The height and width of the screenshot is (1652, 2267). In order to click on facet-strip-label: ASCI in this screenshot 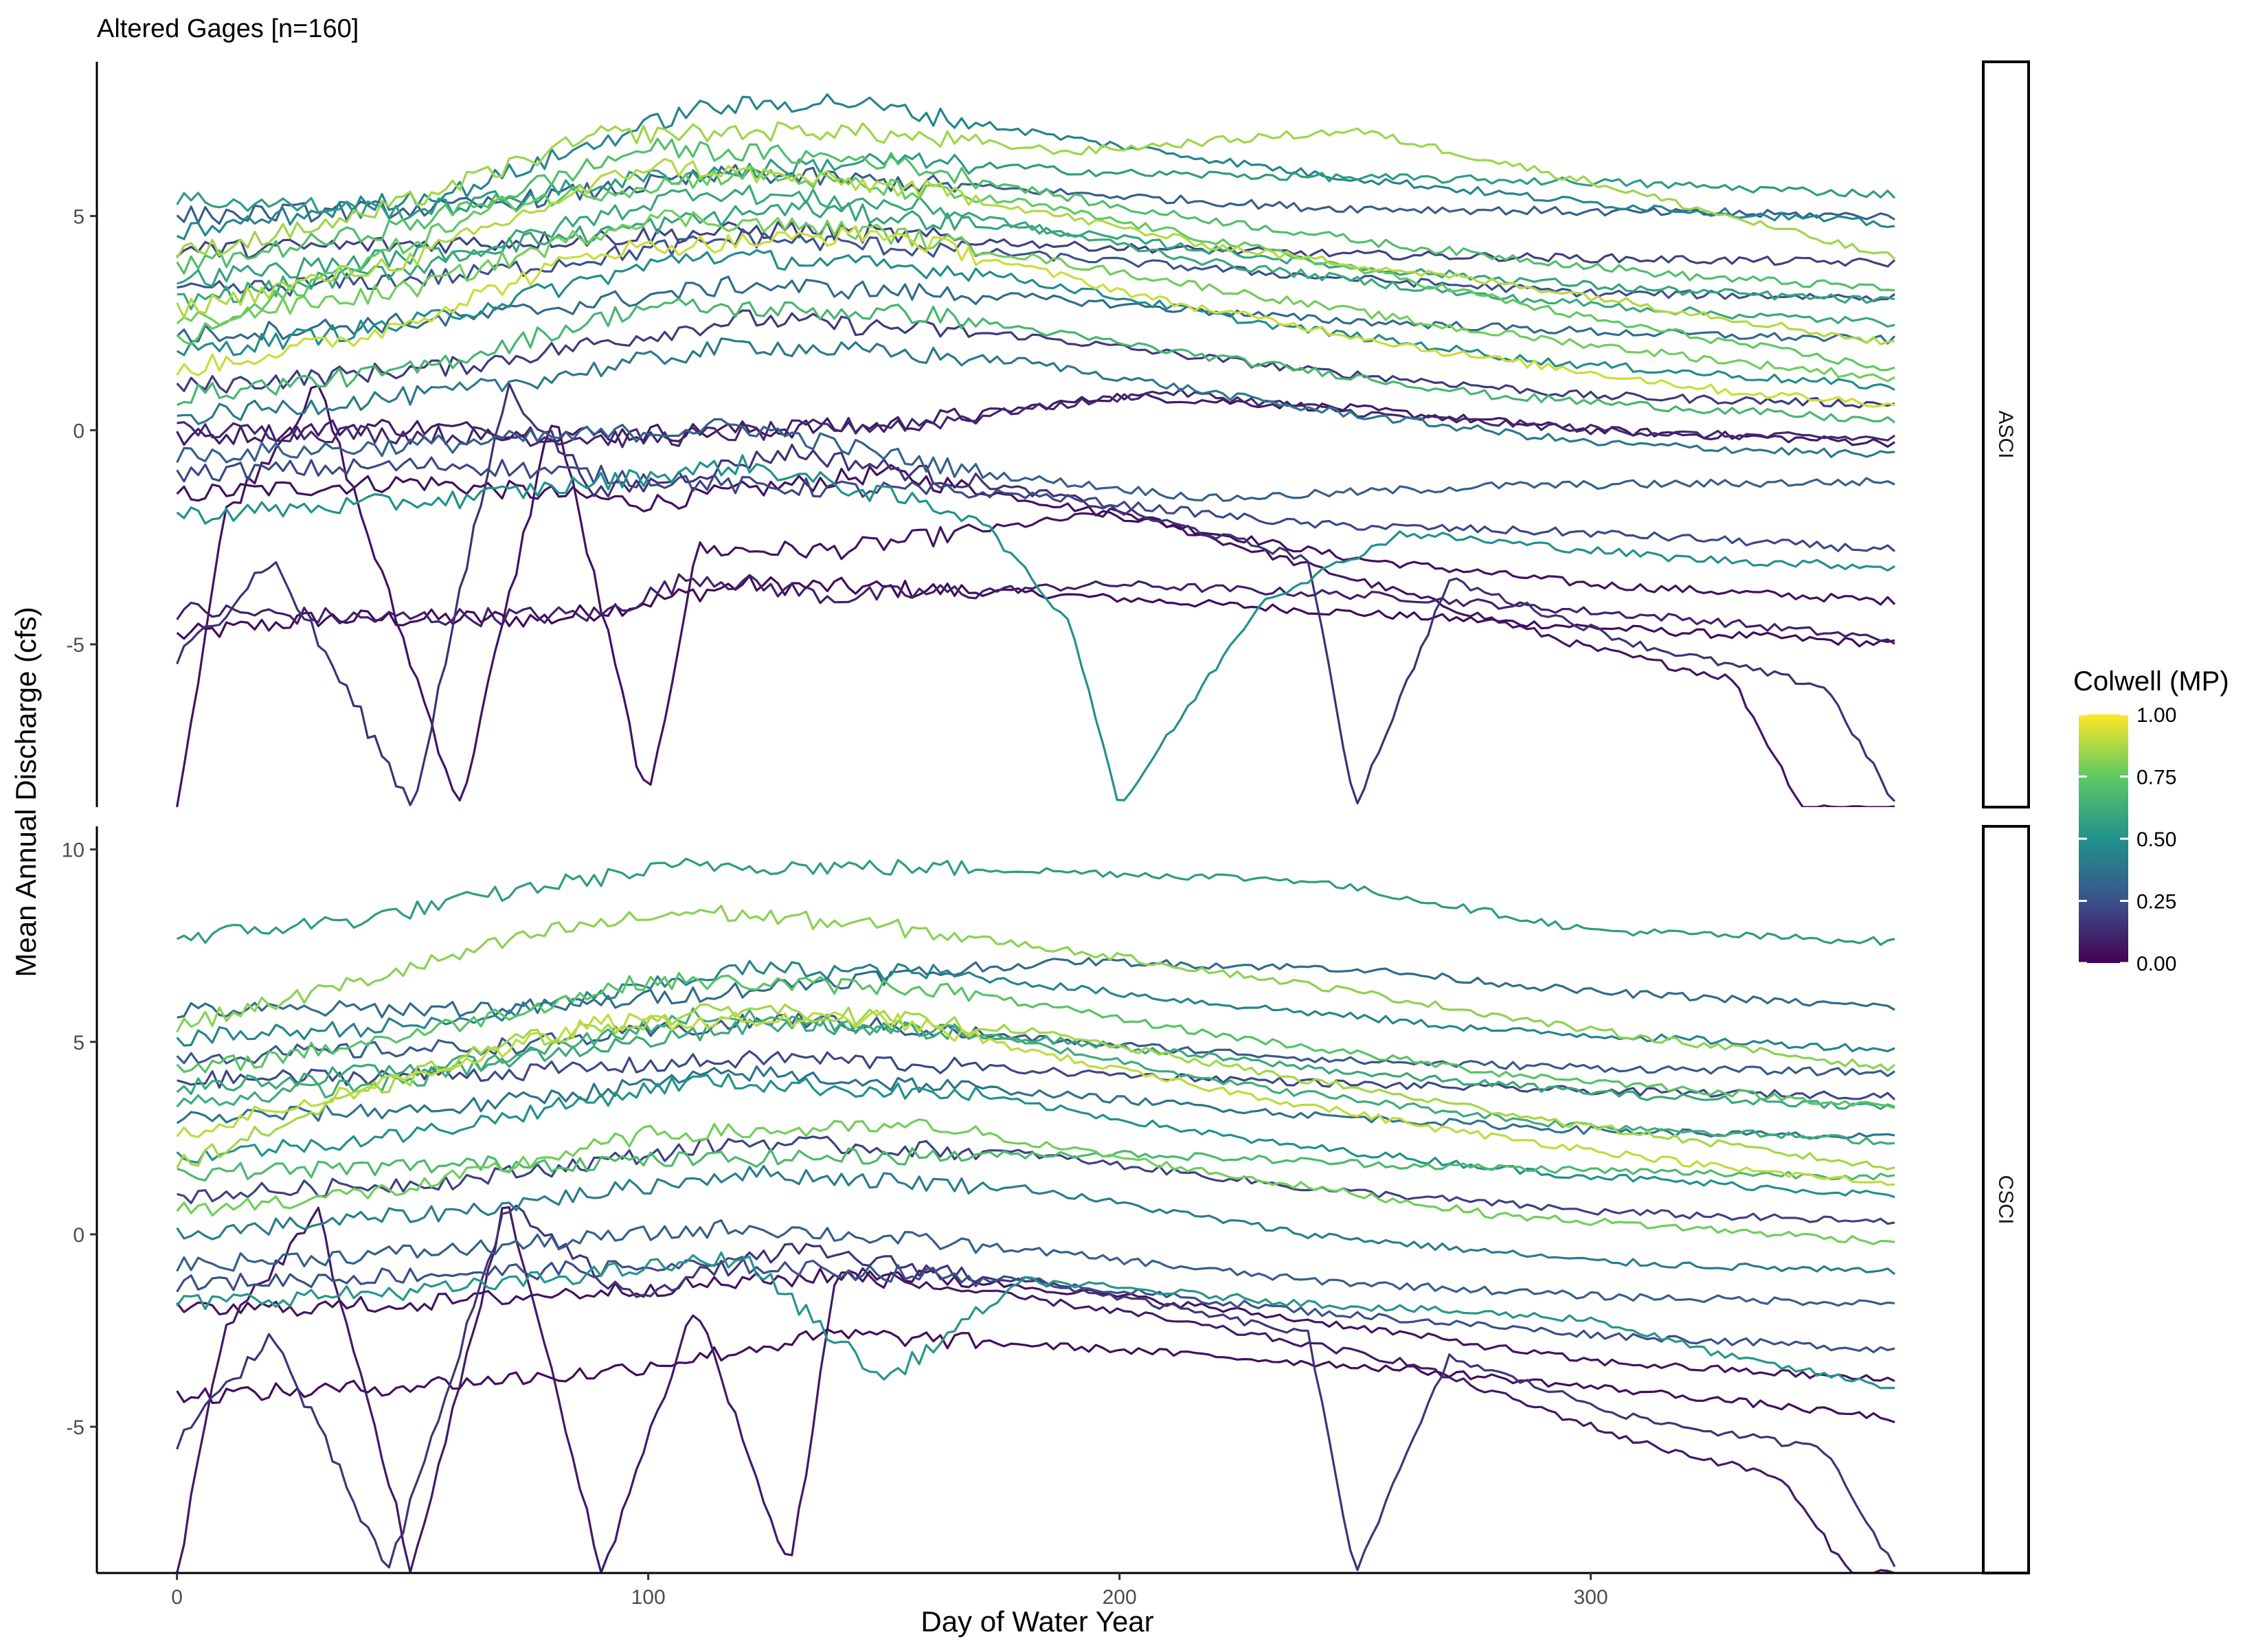, I will do `click(2006, 434)`.